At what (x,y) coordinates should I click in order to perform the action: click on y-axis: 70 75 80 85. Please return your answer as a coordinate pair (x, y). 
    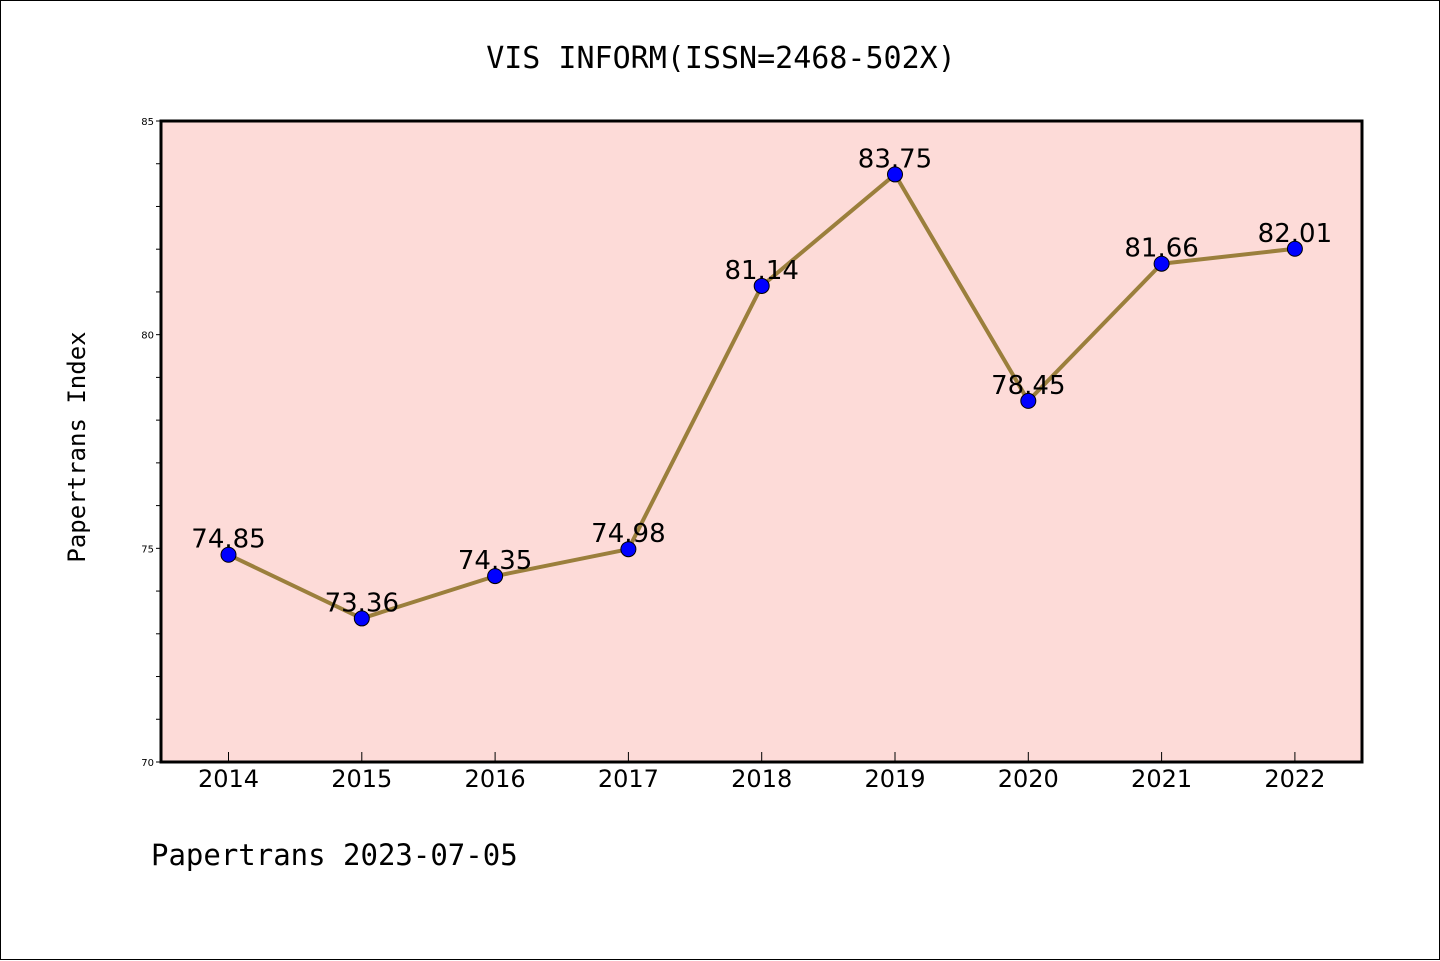
    Looking at the image, I should click on (151, 443).